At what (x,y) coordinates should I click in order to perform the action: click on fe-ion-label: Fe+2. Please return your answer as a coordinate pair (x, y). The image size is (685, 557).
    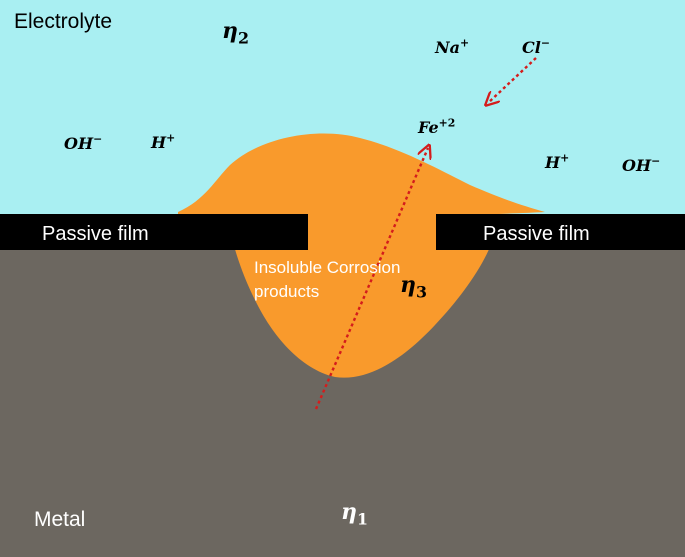
    Looking at the image, I should click on (436, 127).